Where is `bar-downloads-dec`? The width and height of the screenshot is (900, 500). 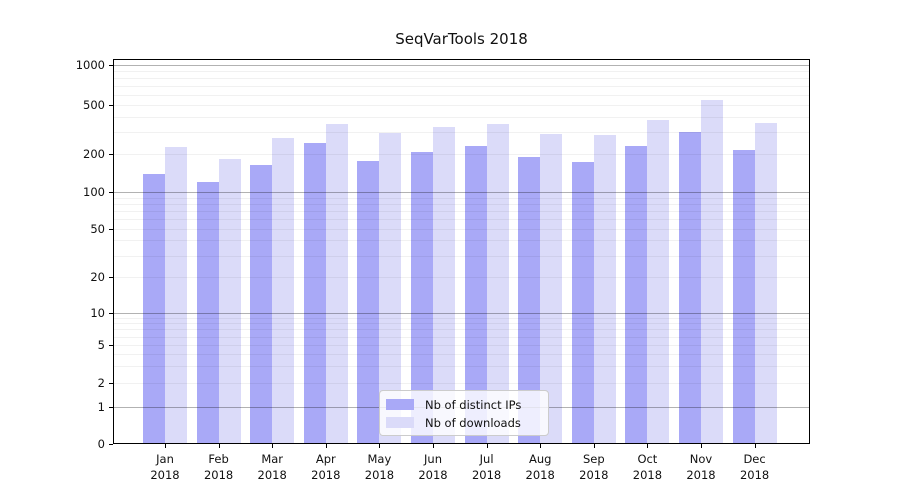
bar-downloads-dec is located at coordinates (765, 283).